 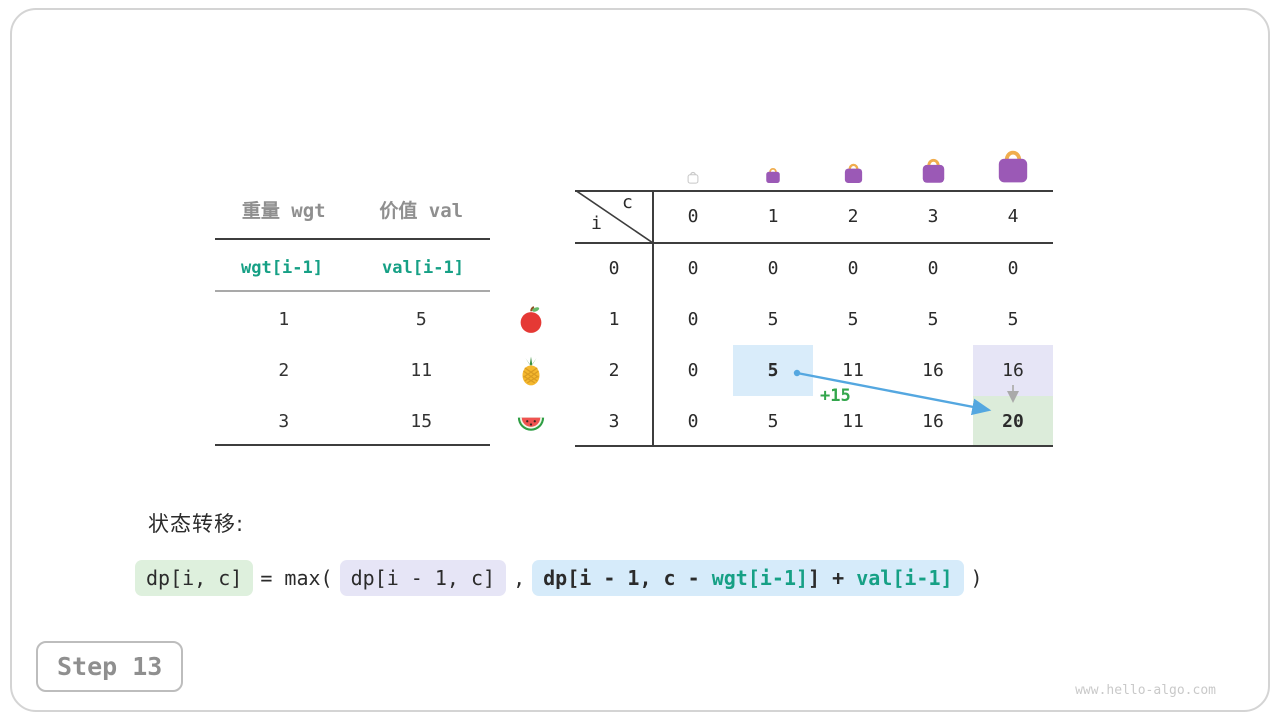 I want to click on col-axis-label: c, so click(x=627, y=202).